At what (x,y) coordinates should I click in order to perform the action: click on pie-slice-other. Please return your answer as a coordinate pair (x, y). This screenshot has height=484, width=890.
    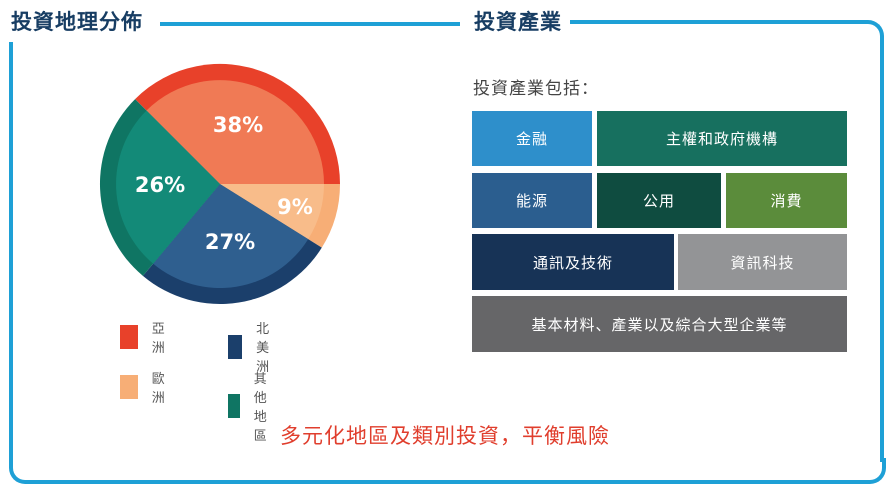
    Looking at the image, I should click on (168, 187).